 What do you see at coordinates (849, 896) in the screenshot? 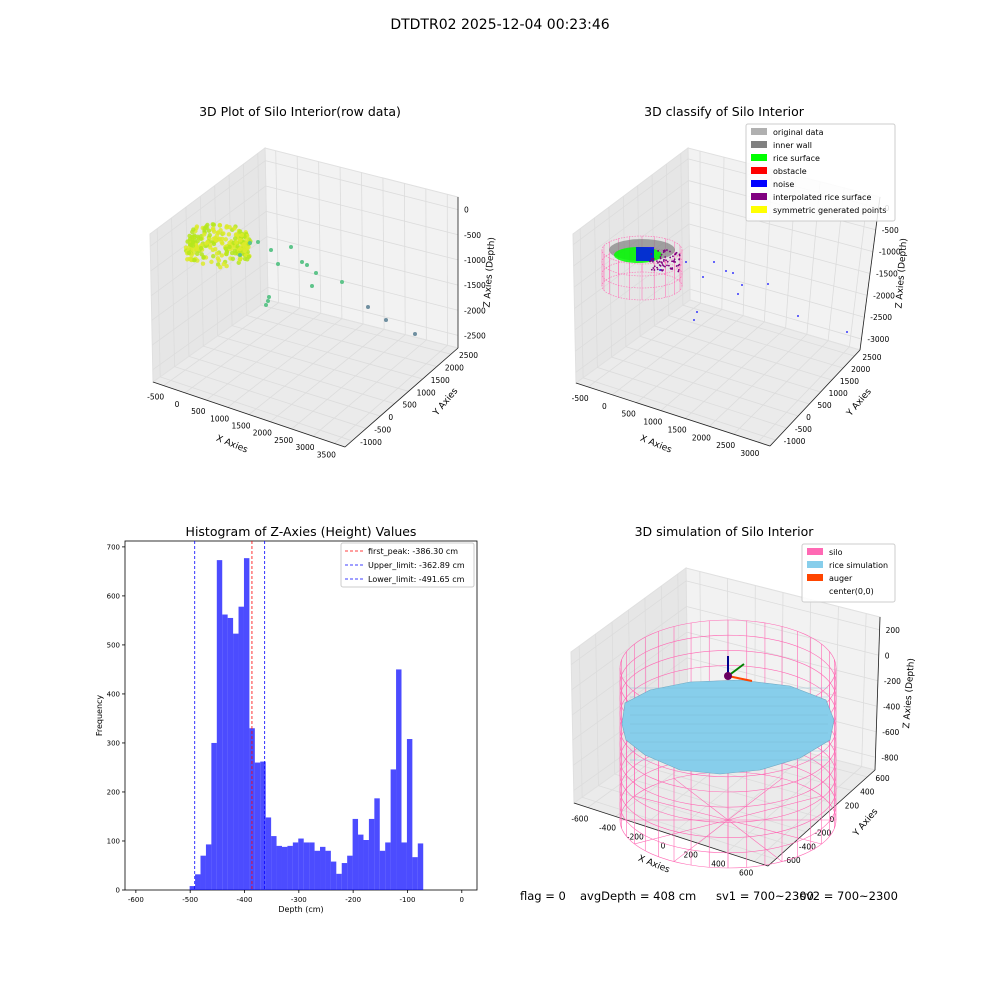
I see `status-sv2: sv2 = 700~2300` at bounding box center [849, 896].